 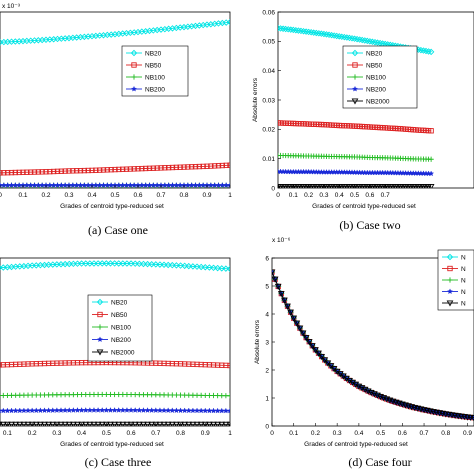 What do you see at coordinates (267, 314) in the screenshot?
I see `y-tick-label: 4` at bounding box center [267, 314].